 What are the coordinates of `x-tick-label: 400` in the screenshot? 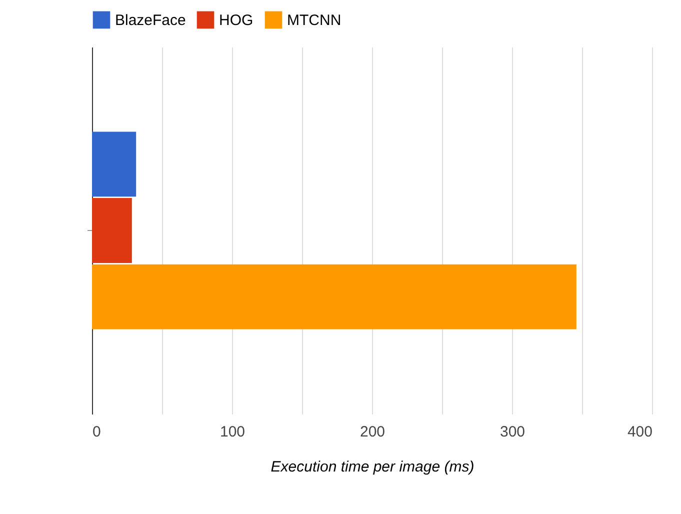 It's located at (639, 432).